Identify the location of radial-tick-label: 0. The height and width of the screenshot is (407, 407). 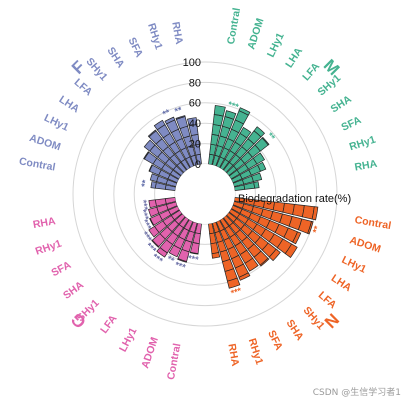
(198, 165).